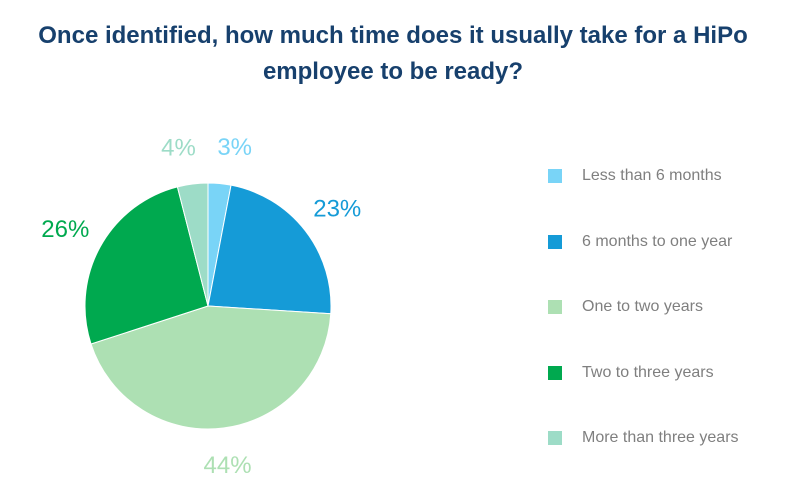 This screenshot has width=786, height=503. What do you see at coordinates (146, 265) in the screenshot?
I see `pie-slice-two-to-three-years` at bounding box center [146, 265].